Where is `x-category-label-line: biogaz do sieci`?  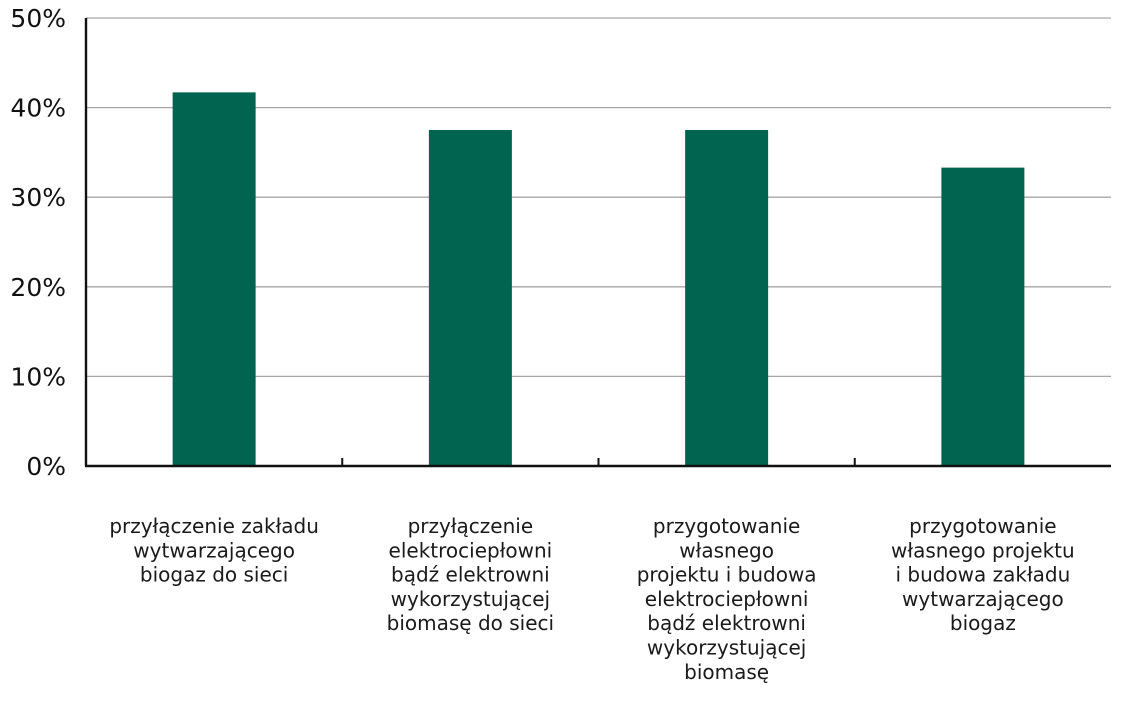
x-category-label-line: biogaz do sieci is located at coordinates (214, 575).